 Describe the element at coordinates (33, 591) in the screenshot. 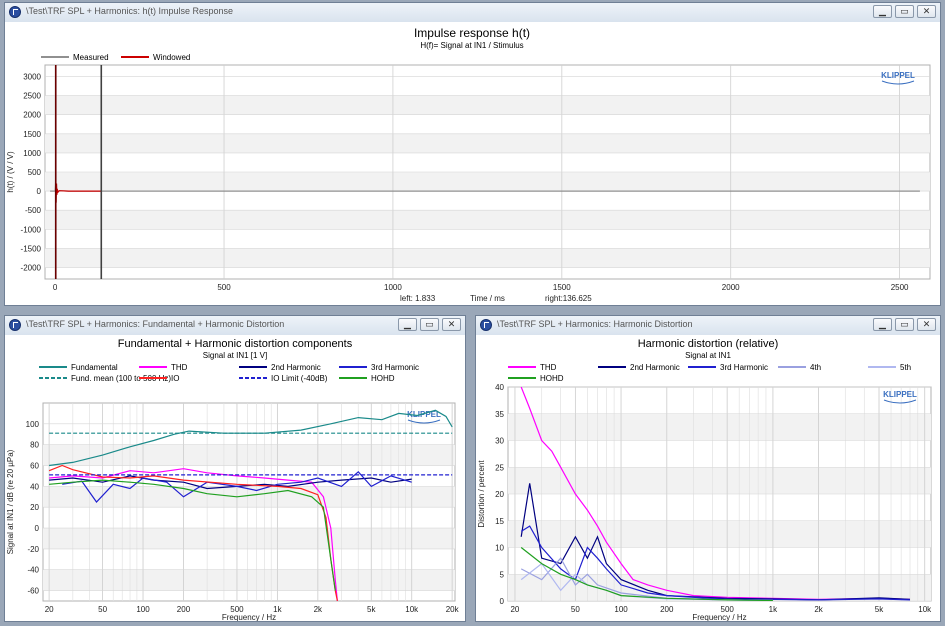

I see `y-tick-label: -60` at that location.